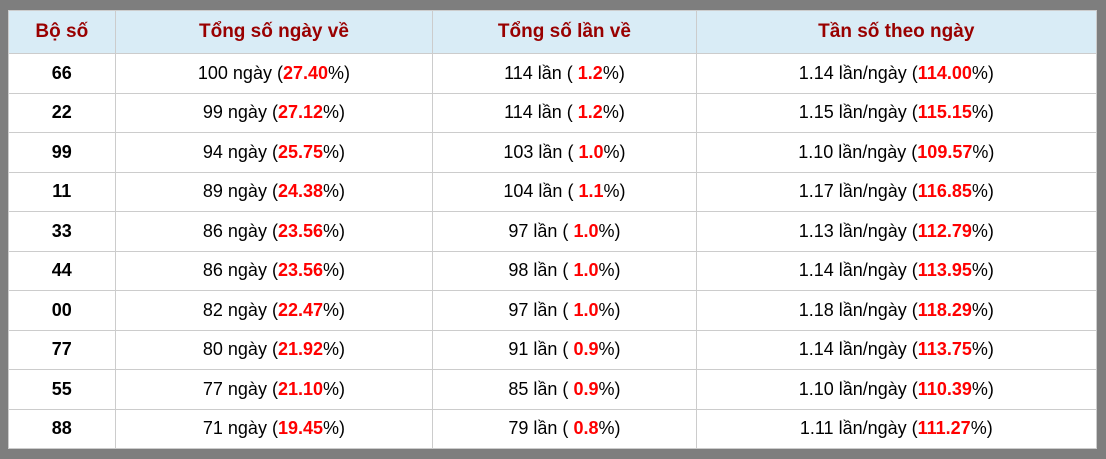 The width and height of the screenshot is (1106, 459). I want to click on tan-so-text: 1.10 lần/ngày (, so click(858, 388).